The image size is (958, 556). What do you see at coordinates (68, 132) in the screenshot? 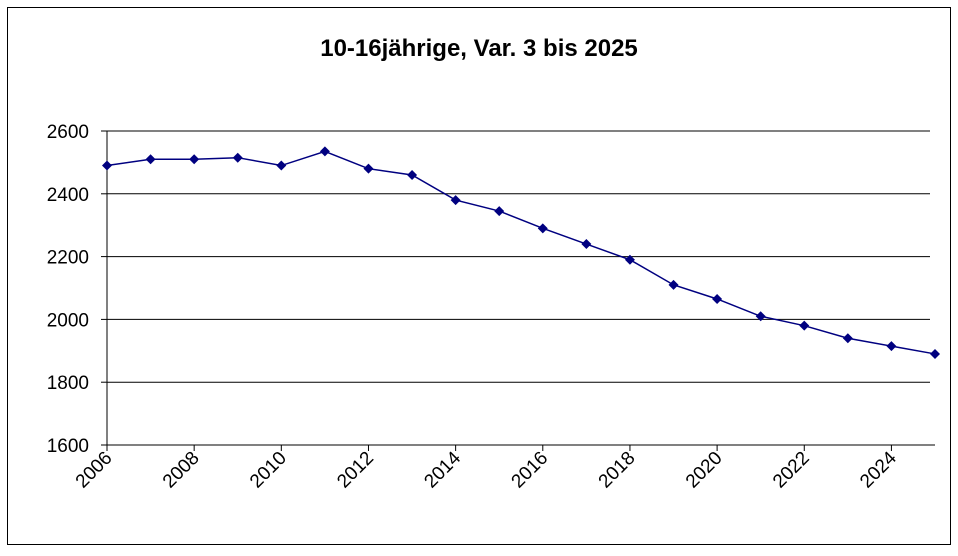
I see `y-tick-label: 2600` at bounding box center [68, 132].